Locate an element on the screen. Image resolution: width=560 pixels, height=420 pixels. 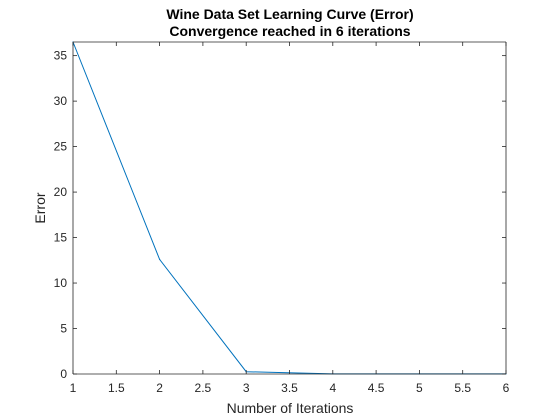
x-tick-label: 4 is located at coordinates (332, 388).